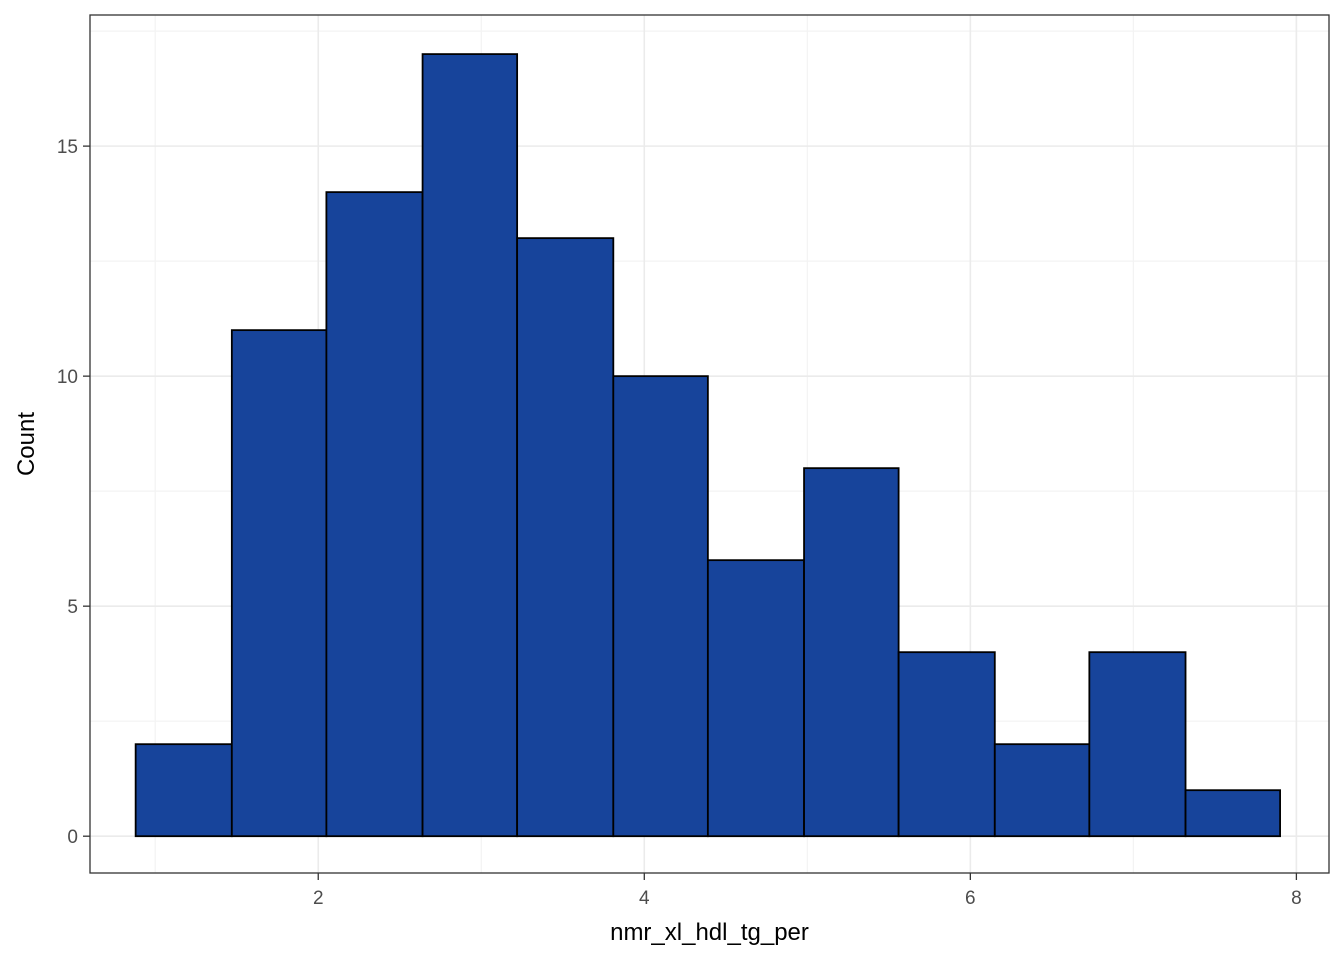 This screenshot has width=1344, height=960. What do you see at coordinates (72, 607) in the screenshot?
I see `y-tick-label: 5` at bounding box center [72, 607].